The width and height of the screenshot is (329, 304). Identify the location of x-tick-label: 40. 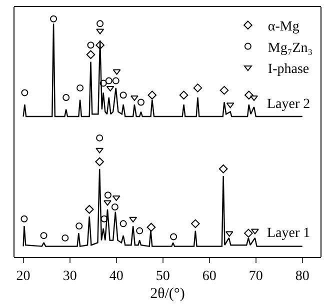
(116, 276).